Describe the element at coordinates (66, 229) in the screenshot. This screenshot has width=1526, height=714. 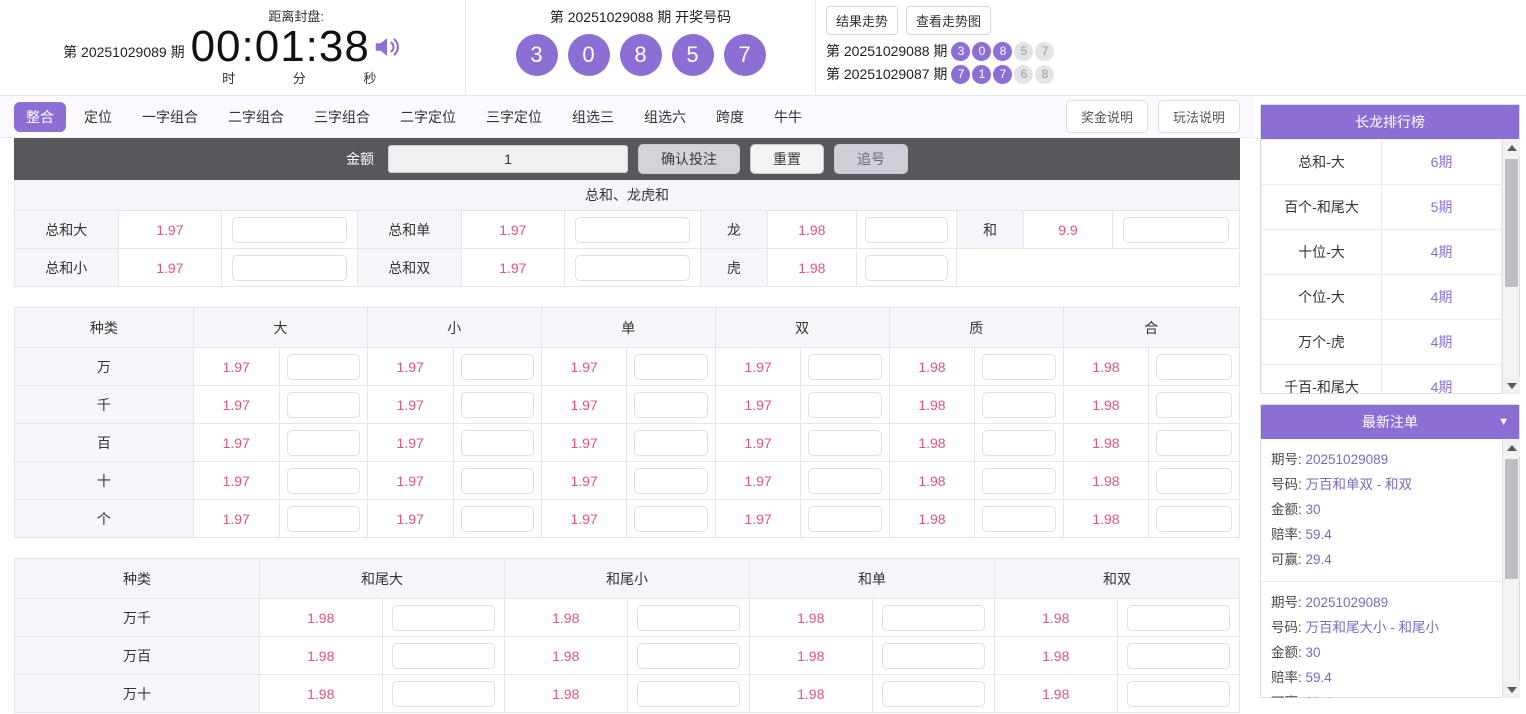
I see `bet-name-cell: 总和大` at that location.